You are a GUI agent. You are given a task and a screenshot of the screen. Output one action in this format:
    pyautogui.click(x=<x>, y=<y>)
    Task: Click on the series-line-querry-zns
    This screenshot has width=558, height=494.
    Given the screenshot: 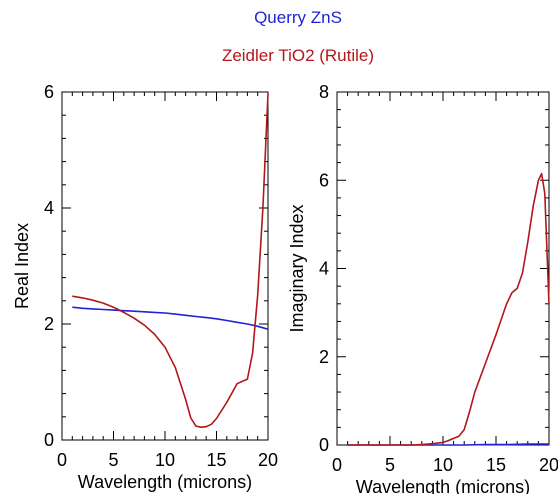 What is the action you would take?
    pyautogui.click(x=170, y=318)
    